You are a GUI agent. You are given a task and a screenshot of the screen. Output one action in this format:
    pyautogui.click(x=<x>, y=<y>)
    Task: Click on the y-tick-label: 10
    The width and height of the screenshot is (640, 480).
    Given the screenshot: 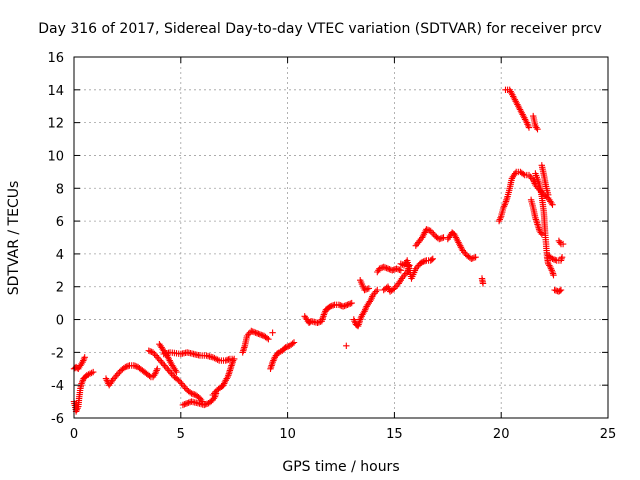 What is the action you would take?
    pyautogui.click(x=55, y=156)
    